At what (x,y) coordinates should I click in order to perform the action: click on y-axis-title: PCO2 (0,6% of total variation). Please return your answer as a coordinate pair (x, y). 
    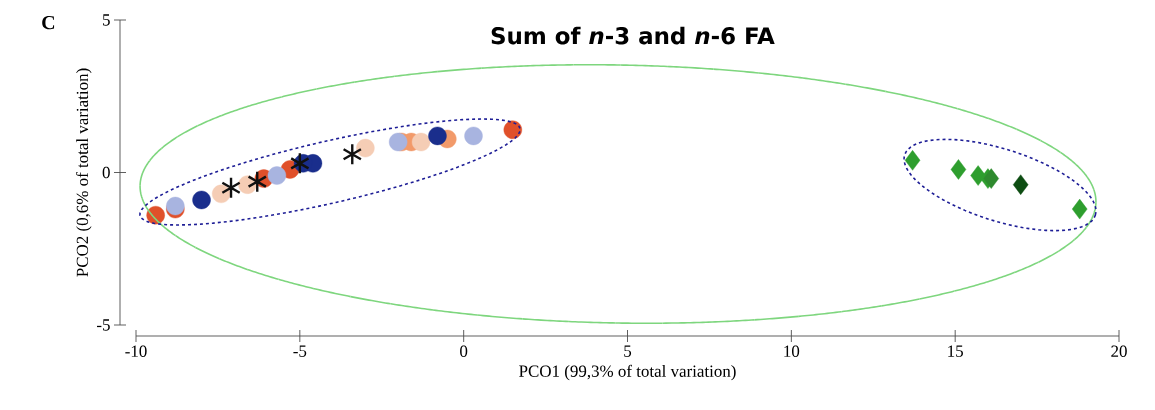
    Looking at the image, I should click on (84, 172).